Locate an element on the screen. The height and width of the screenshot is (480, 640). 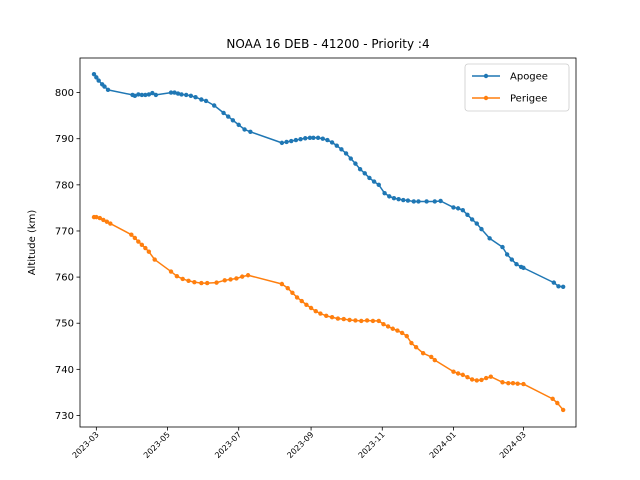
y-axis-label: Altitude (km) is located at coordinates (32, 243).